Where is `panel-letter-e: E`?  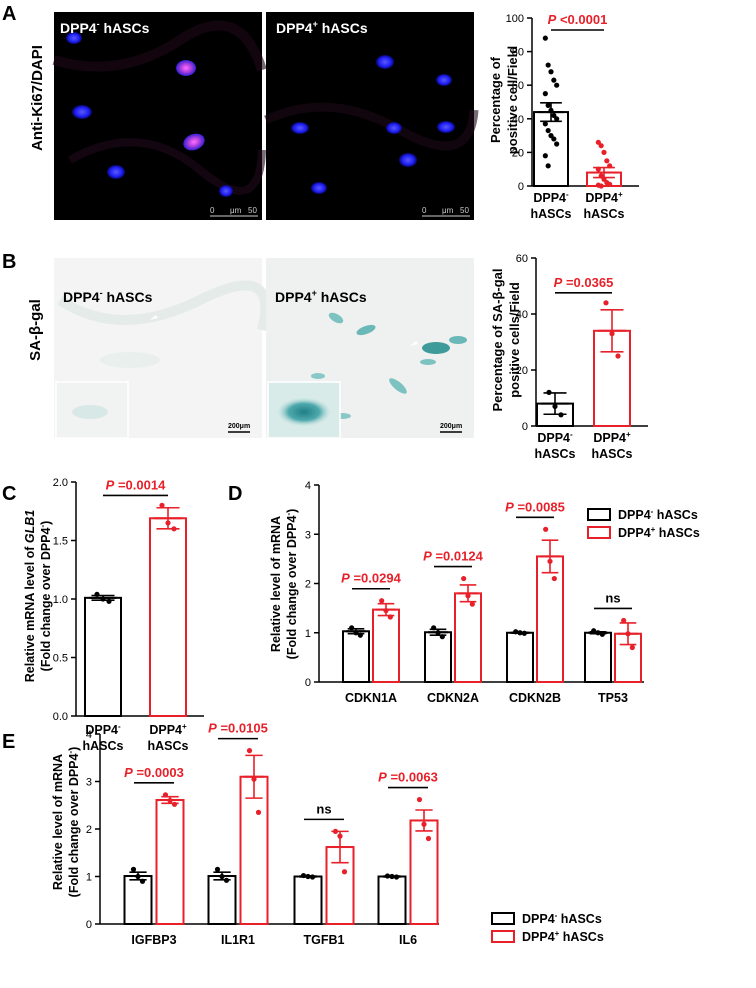 panel-letter-e: E is located at coordinates (8, 742).